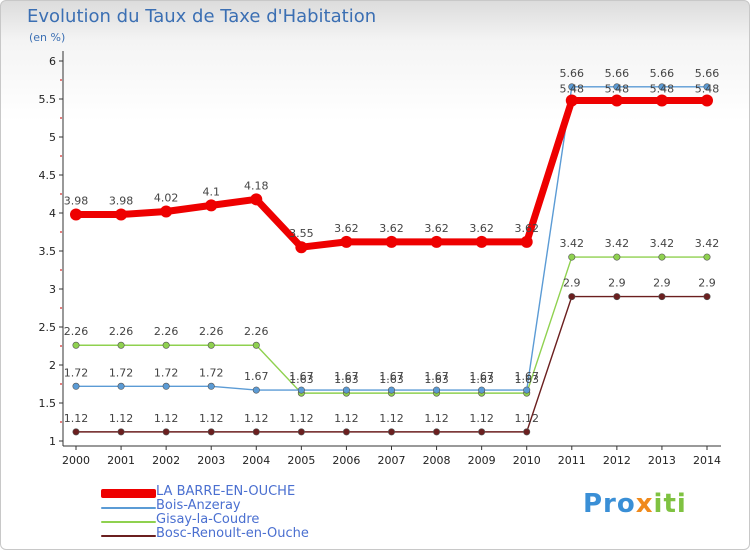  What do you see at coordinates (256, 460) in the screenshot?
I see `x-tick-label: 2004` at bounding box center [256, 460].